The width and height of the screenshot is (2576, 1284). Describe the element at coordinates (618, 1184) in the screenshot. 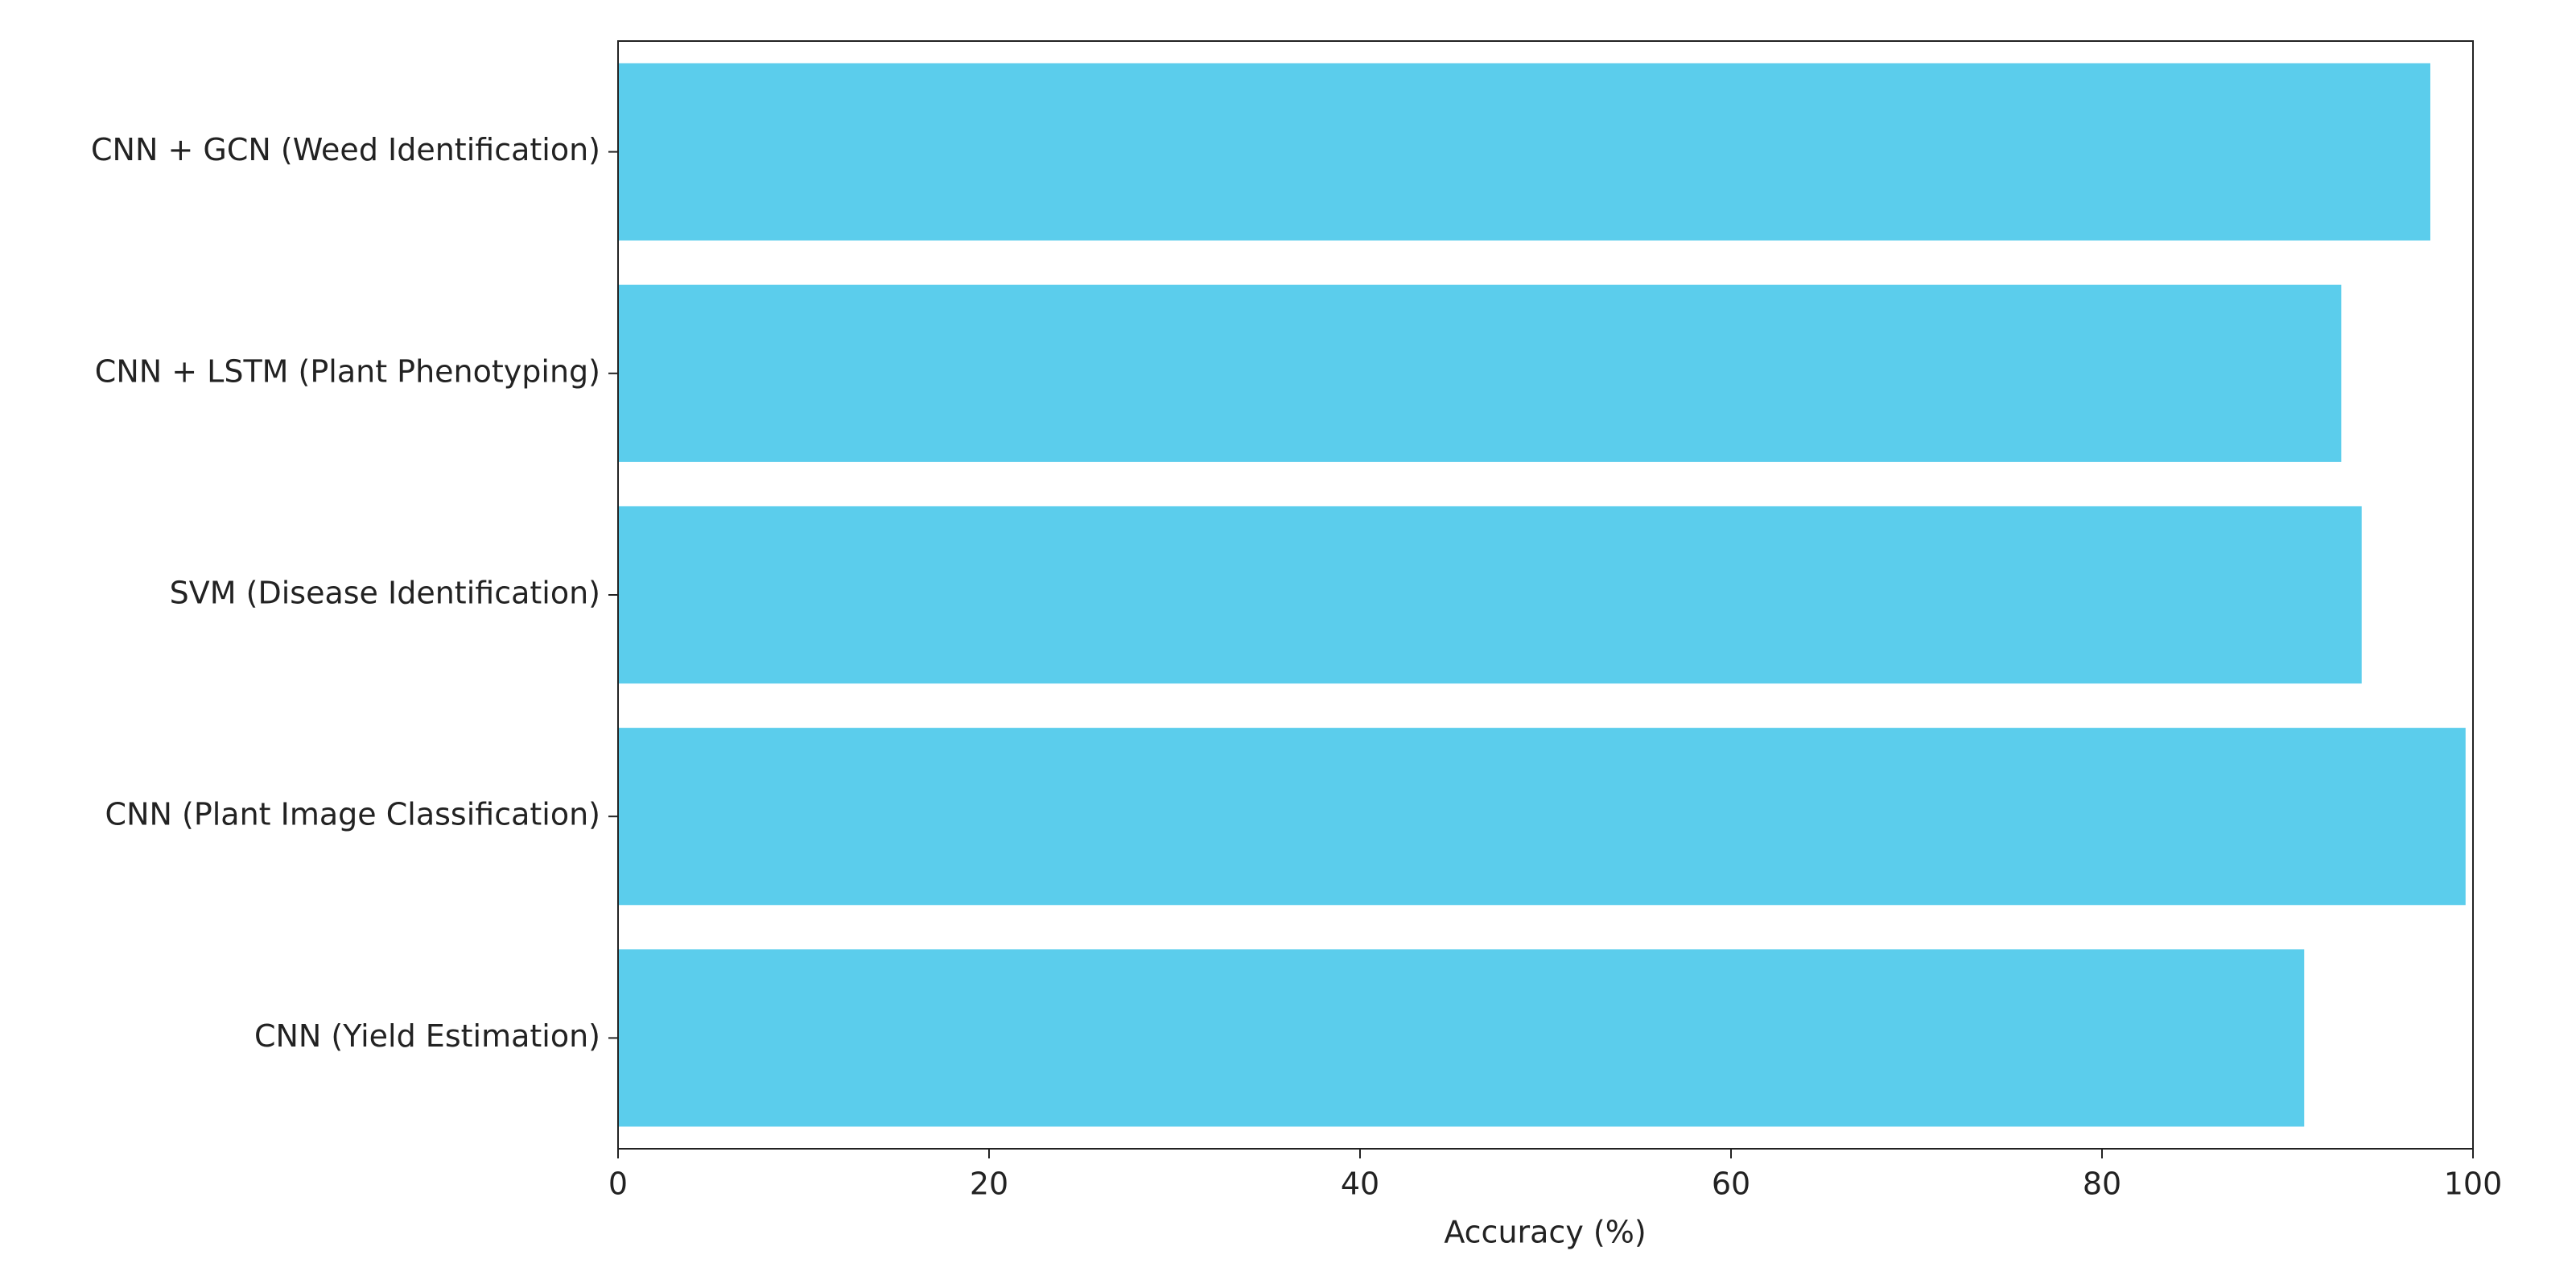

I see `x-tick-label: 0` at that location.